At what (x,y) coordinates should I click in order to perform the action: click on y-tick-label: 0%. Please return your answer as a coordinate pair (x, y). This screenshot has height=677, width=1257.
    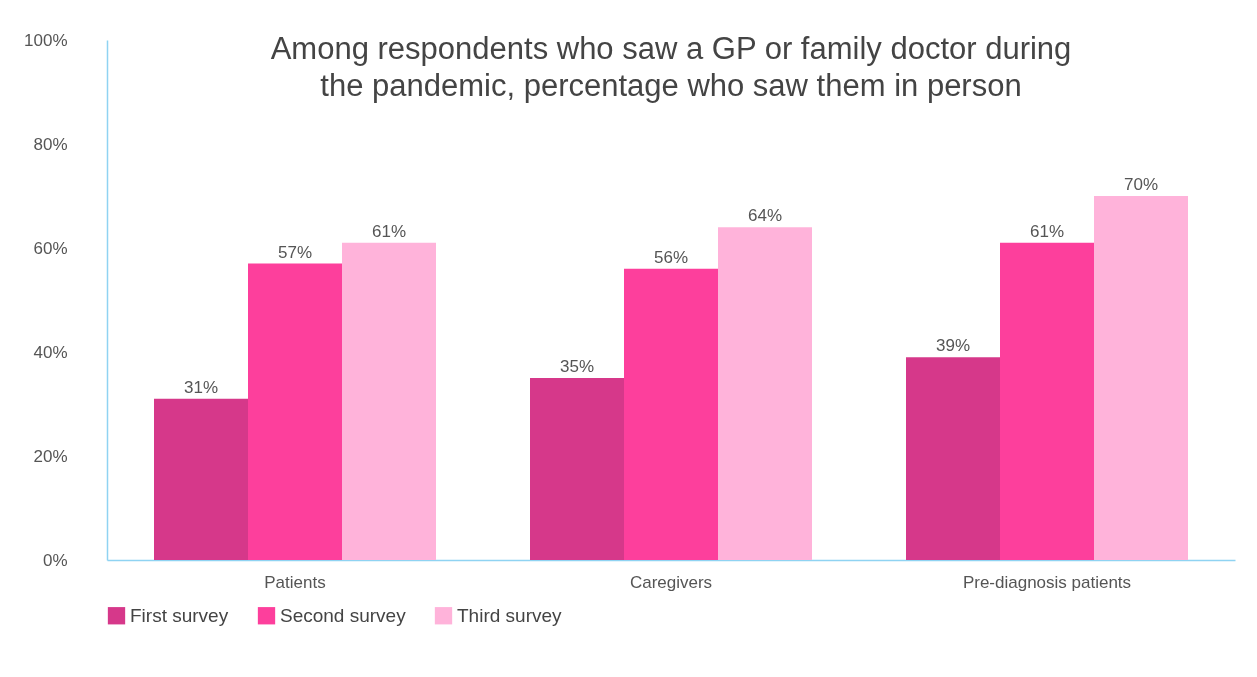
    Looking at the image, I should click on (55, 560).